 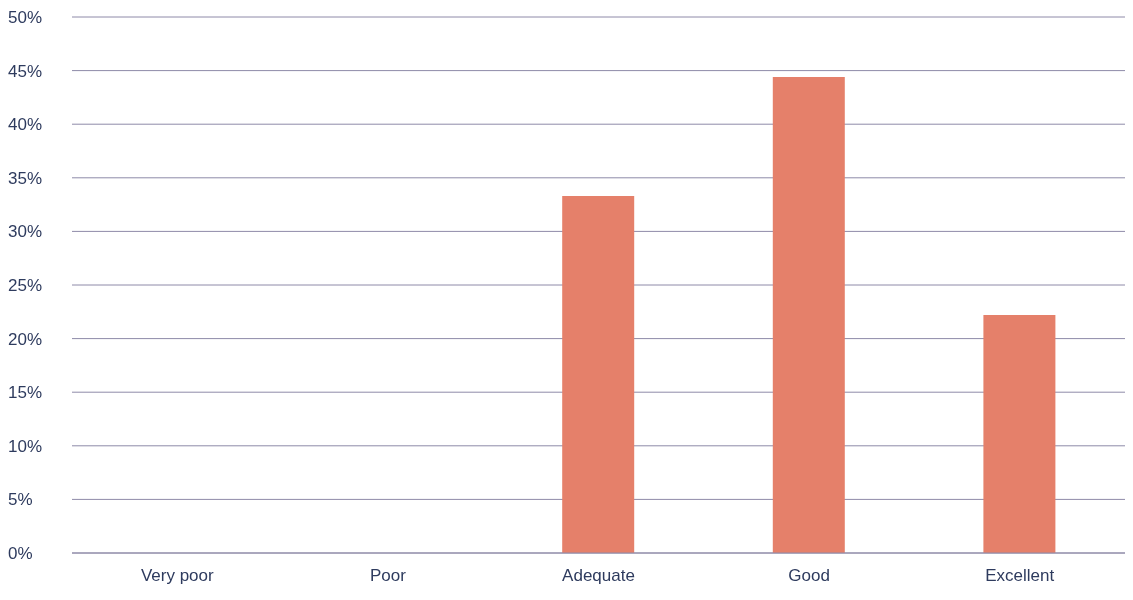 I want to click on x-tick-label: Good, so click(x=809, y=576).